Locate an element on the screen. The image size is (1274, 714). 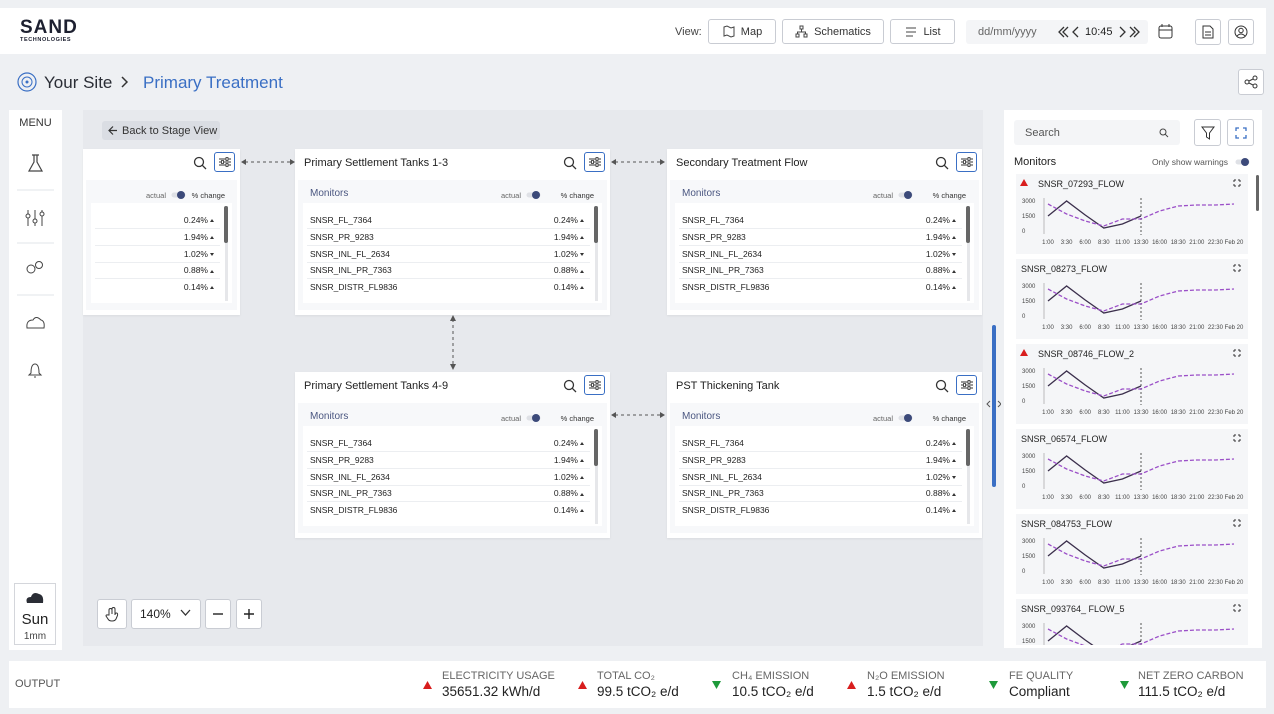
value-text: 0.14% is located at coordinates (195, 287).